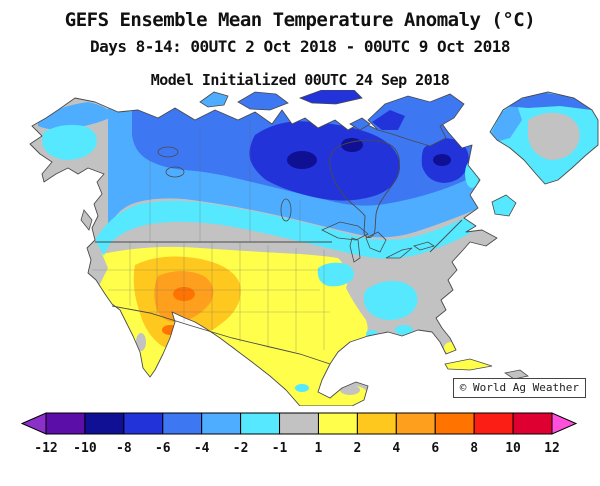 This screenshot has height=486, width=600. What do you see at coordinates (221, 335) in the screenshot?
I see `us-mexico-border` at bounding box center [221, 335].